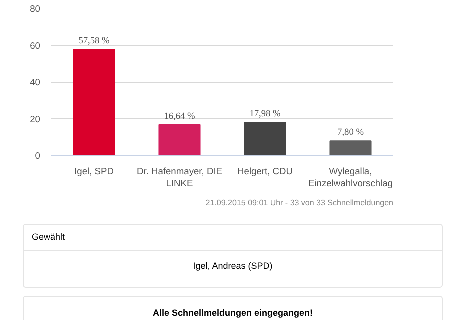  What do you see at coordinates (35, 83) in the screenshot?
I see `y-tick-label: 40` at bounding box center [35, 83].